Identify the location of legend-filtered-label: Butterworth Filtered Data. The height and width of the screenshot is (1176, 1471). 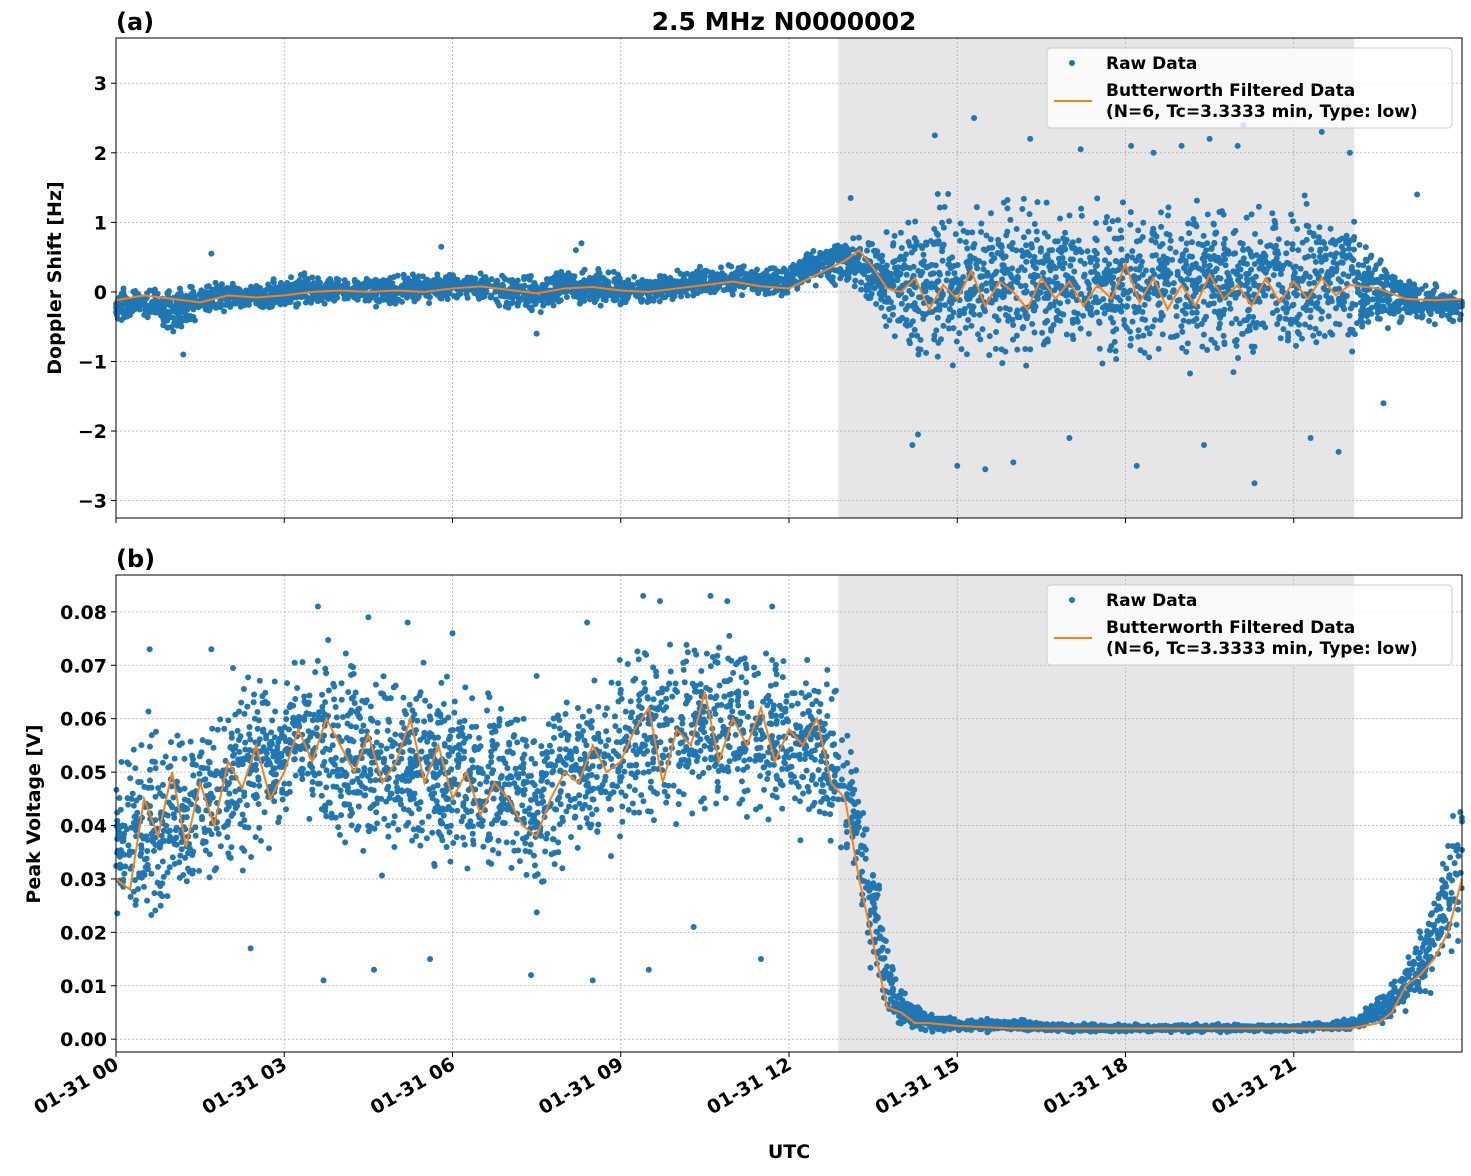
(1230, 91).